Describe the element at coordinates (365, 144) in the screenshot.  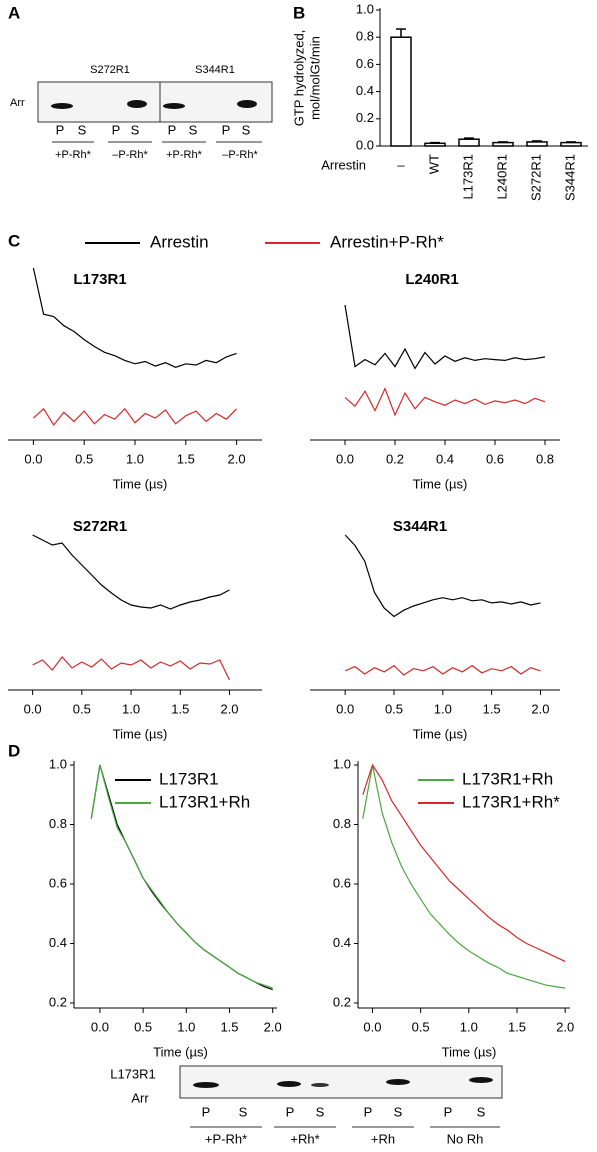
I see `y-tick-label: 0.0` at that location.